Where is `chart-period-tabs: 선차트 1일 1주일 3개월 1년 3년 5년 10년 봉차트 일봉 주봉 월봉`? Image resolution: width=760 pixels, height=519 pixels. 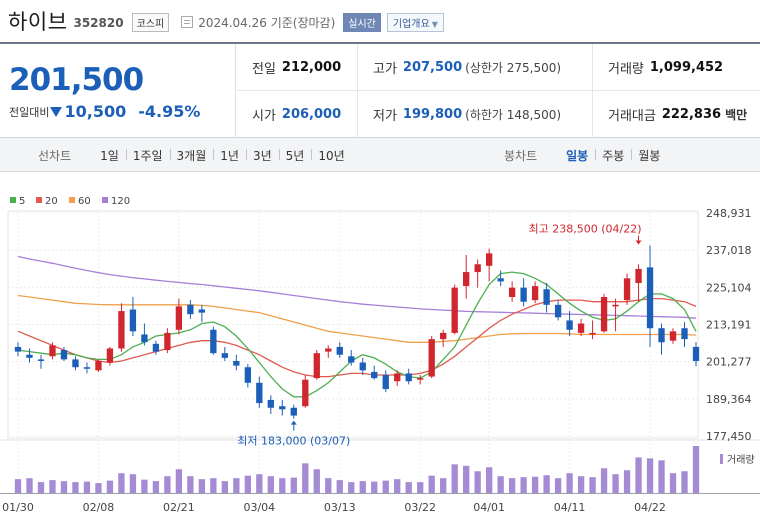 chart-period-tabs: 선차트 1일 1주일 3개월 1년 3년 5년 10년 봉차트 일봉 주봉 월봉 is located at coordinates (380, 155).